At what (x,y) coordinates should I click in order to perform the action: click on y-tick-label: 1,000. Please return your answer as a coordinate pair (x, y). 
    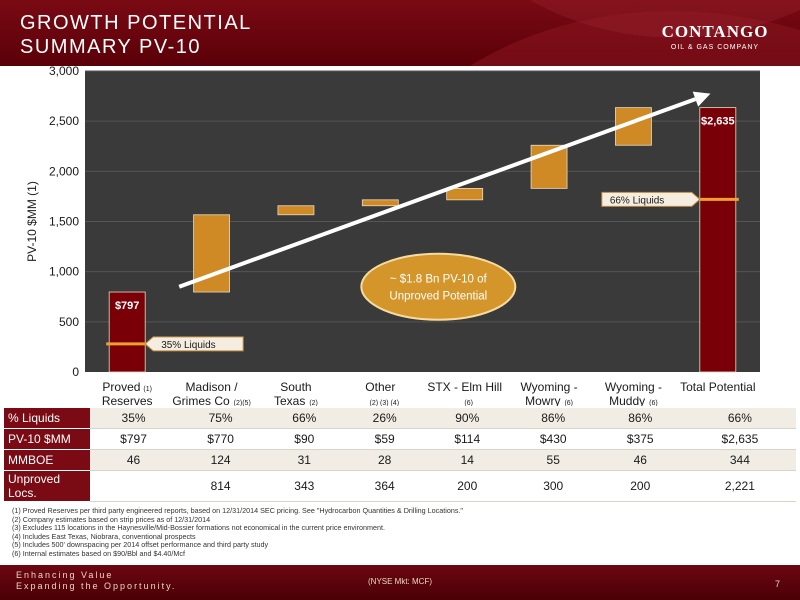
    Looking at the image, I should click on (64, 272).